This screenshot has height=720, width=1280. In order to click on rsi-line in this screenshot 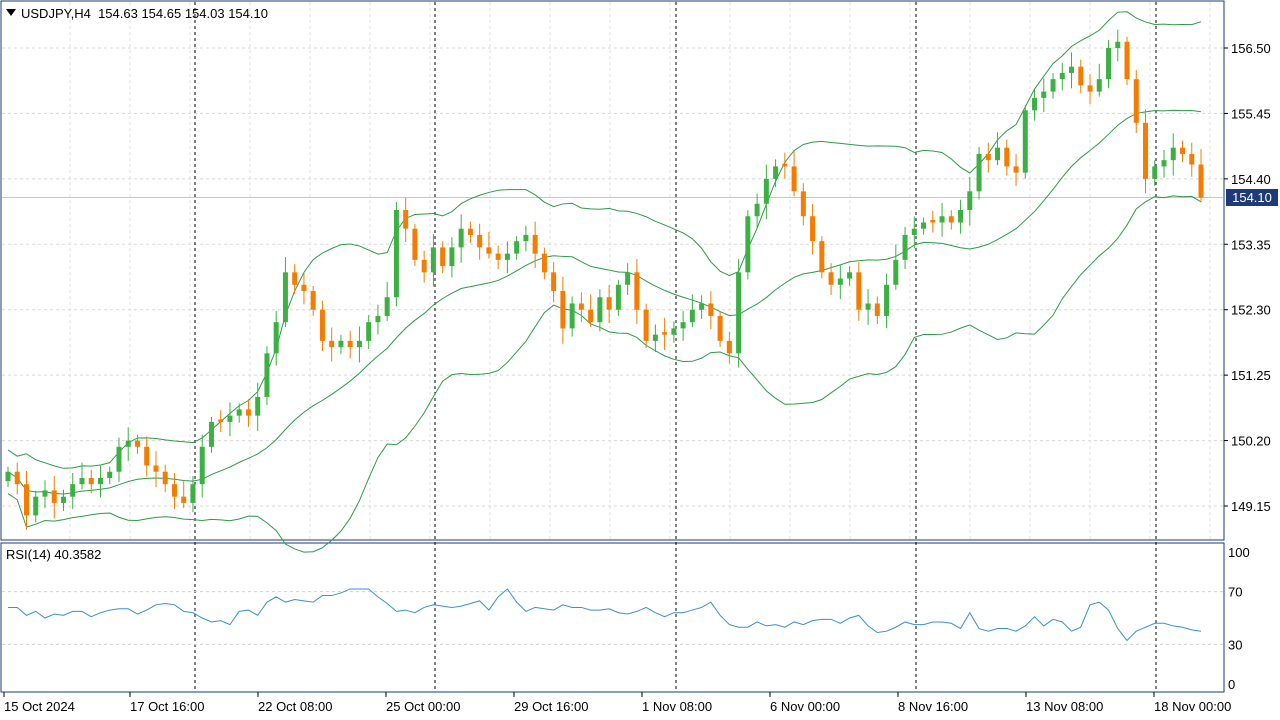, I will do `click(605, 615)`.